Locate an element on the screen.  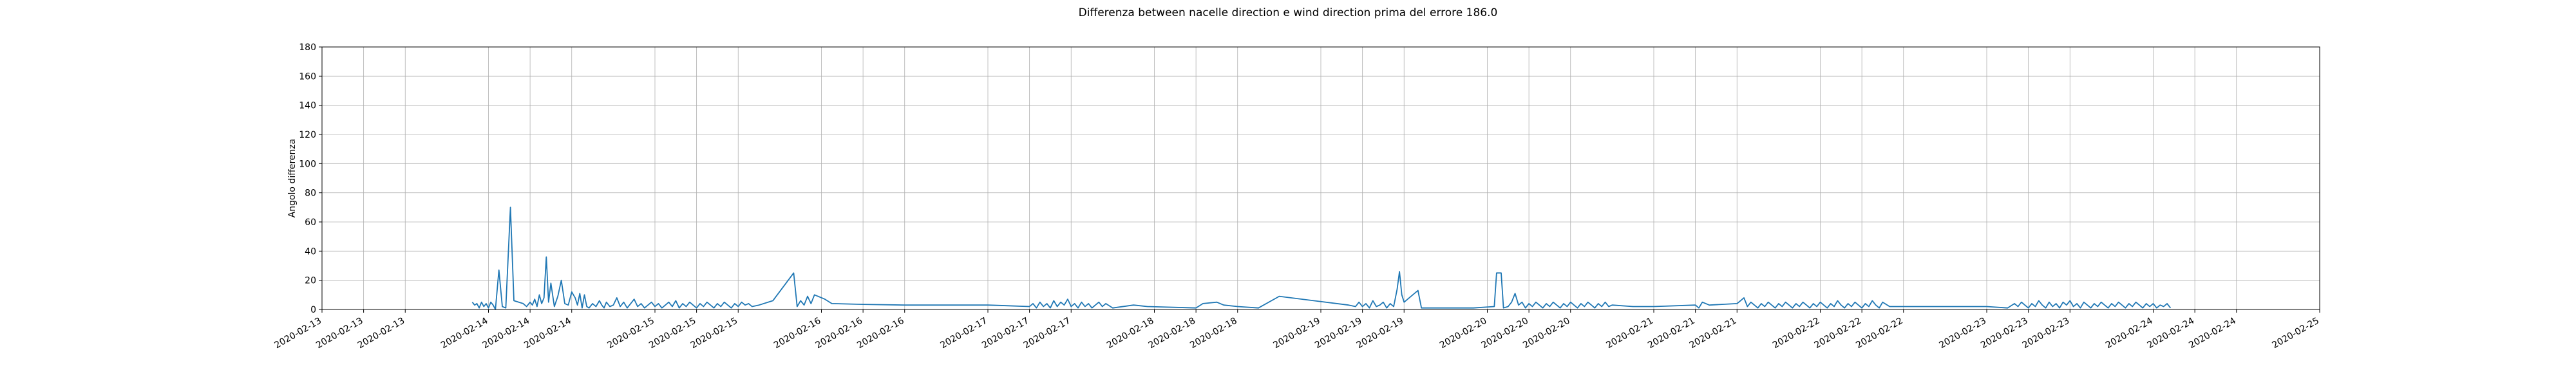
y-tick-label: 60 is located at coordinates (310, 222).